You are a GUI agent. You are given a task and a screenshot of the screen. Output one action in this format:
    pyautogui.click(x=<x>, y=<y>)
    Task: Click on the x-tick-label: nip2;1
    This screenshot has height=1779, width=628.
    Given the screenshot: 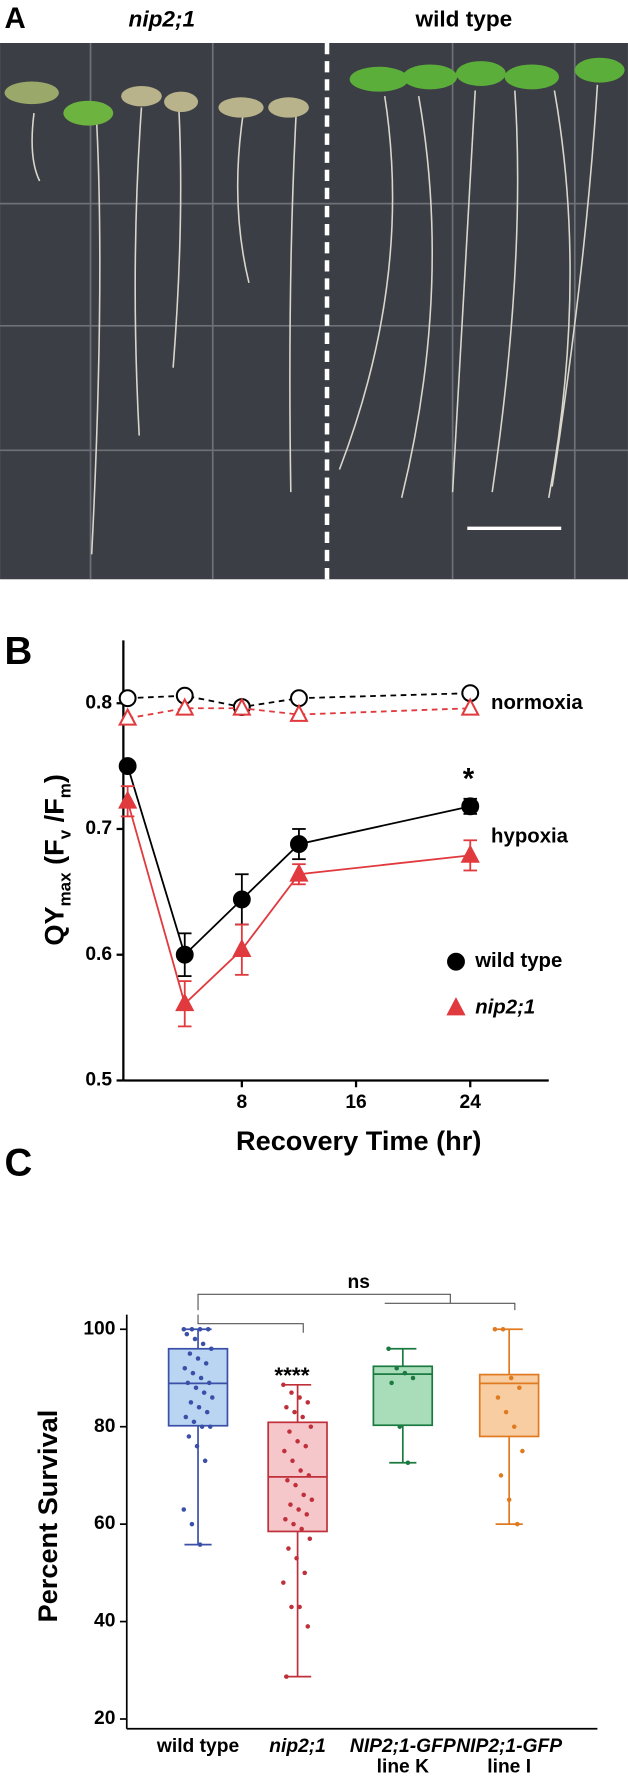 What is the action you would take?
    pyautogui.click(x=297, y=1746)
    